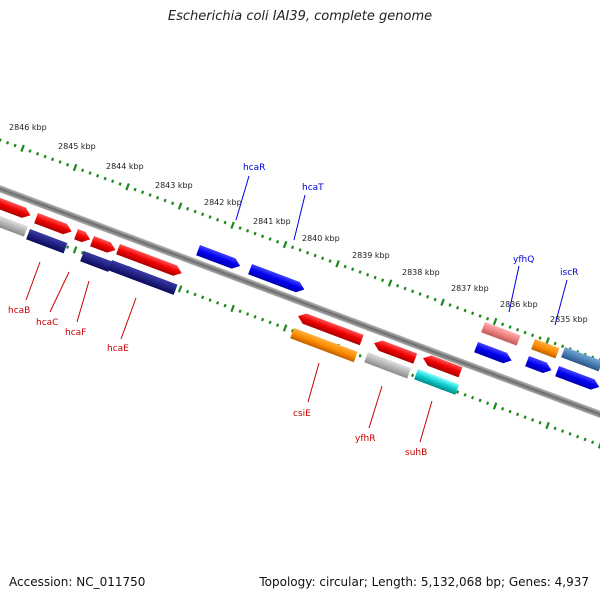 This screenshot has height=600, width=600. Describe the element at coordinates (77, 146) in the screenshot. I see `scale-label: 2845 kbp` at that location.